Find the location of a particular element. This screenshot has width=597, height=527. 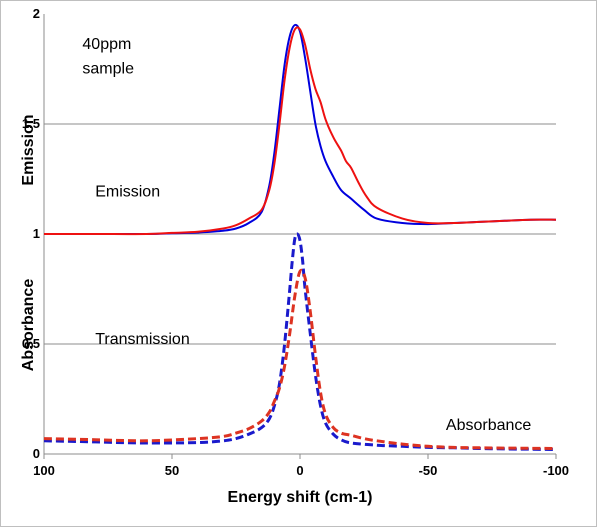

x-tick-label-1: 50 is located at coordinates (172, 470).